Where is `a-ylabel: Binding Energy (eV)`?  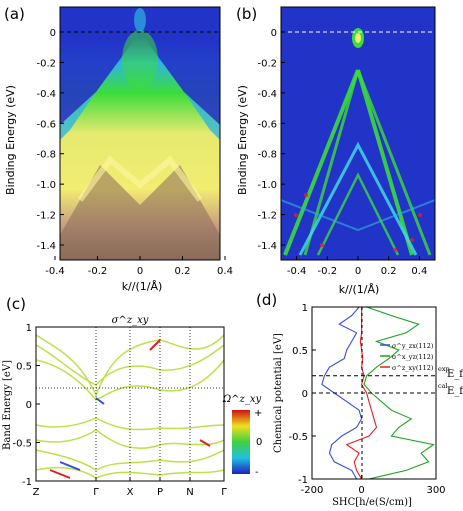 a-ylabel: Binding Energy (eV) is located at coordinates (10, 140).